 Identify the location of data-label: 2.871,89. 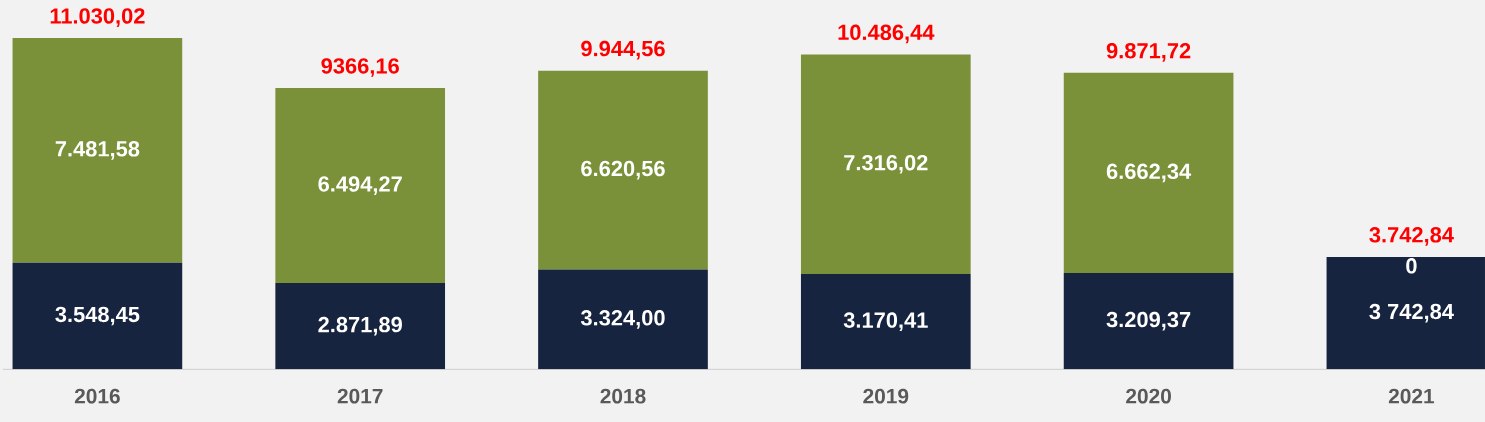
(360, 326).